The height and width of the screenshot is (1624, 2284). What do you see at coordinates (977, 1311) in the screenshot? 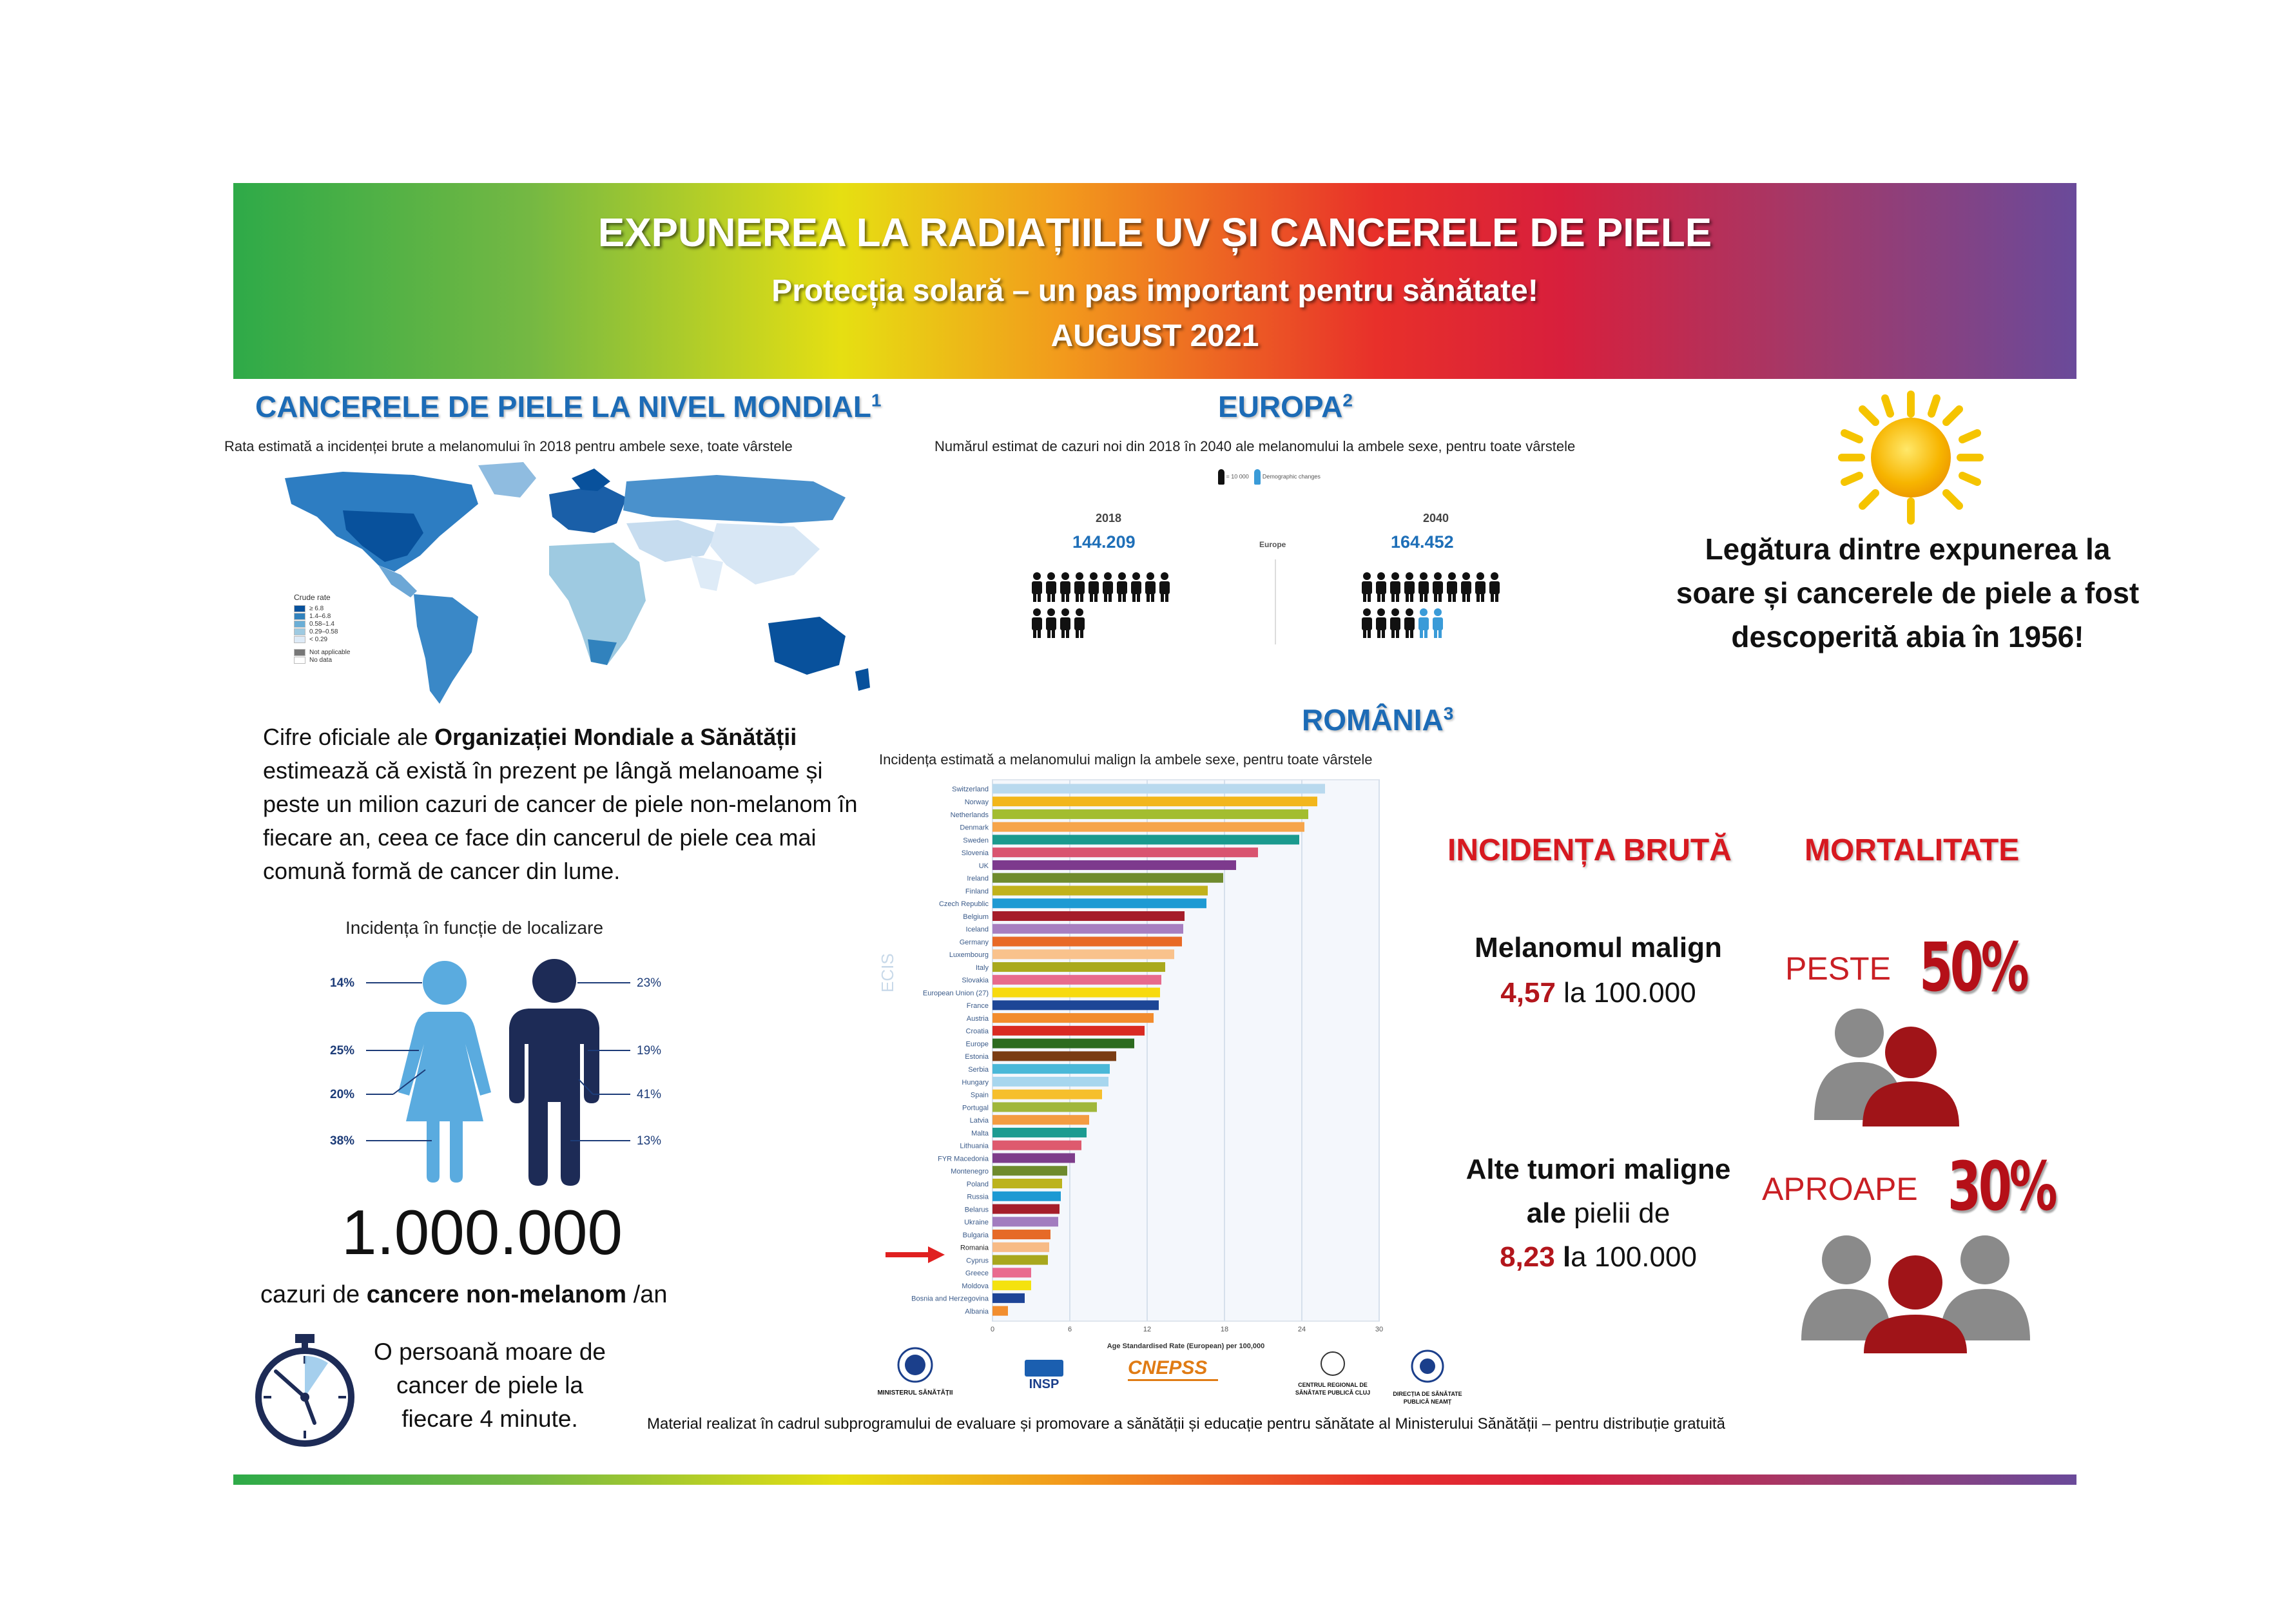
I see `category-label: Albania` at bounding box center [977, 1311].